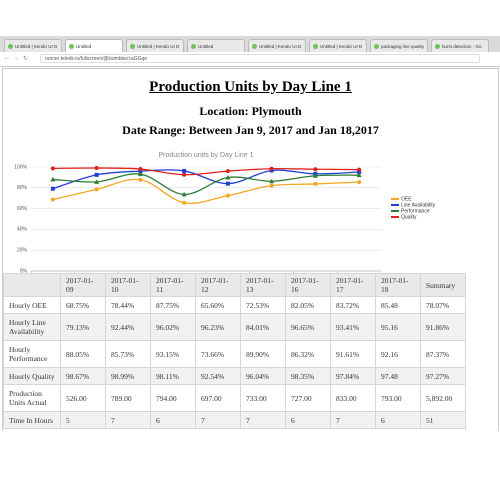 The height and width of the screenshot is (500, 500). I want to click on table-cell: 78.44%, so click(128, 305).